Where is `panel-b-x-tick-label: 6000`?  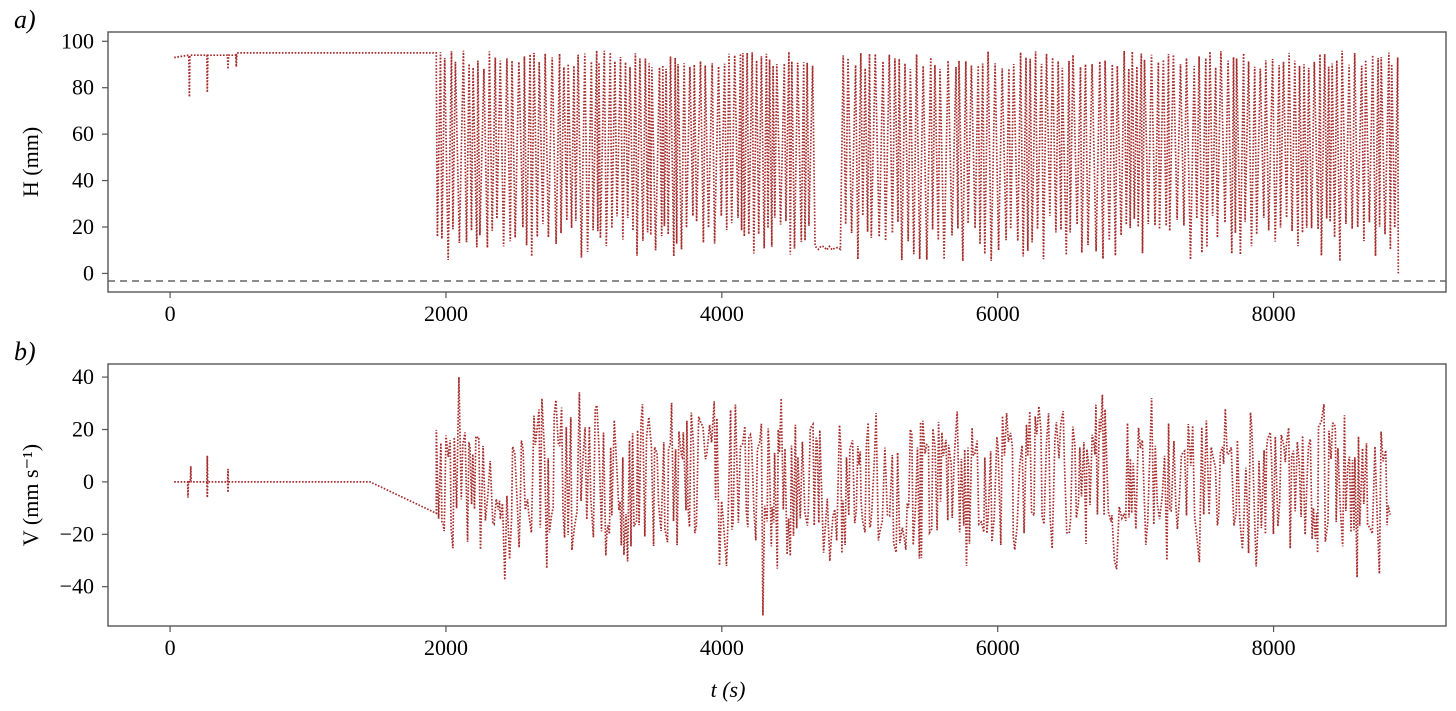
panel-b-x-tick-label: 6000 is located at coordinates (998, 647).